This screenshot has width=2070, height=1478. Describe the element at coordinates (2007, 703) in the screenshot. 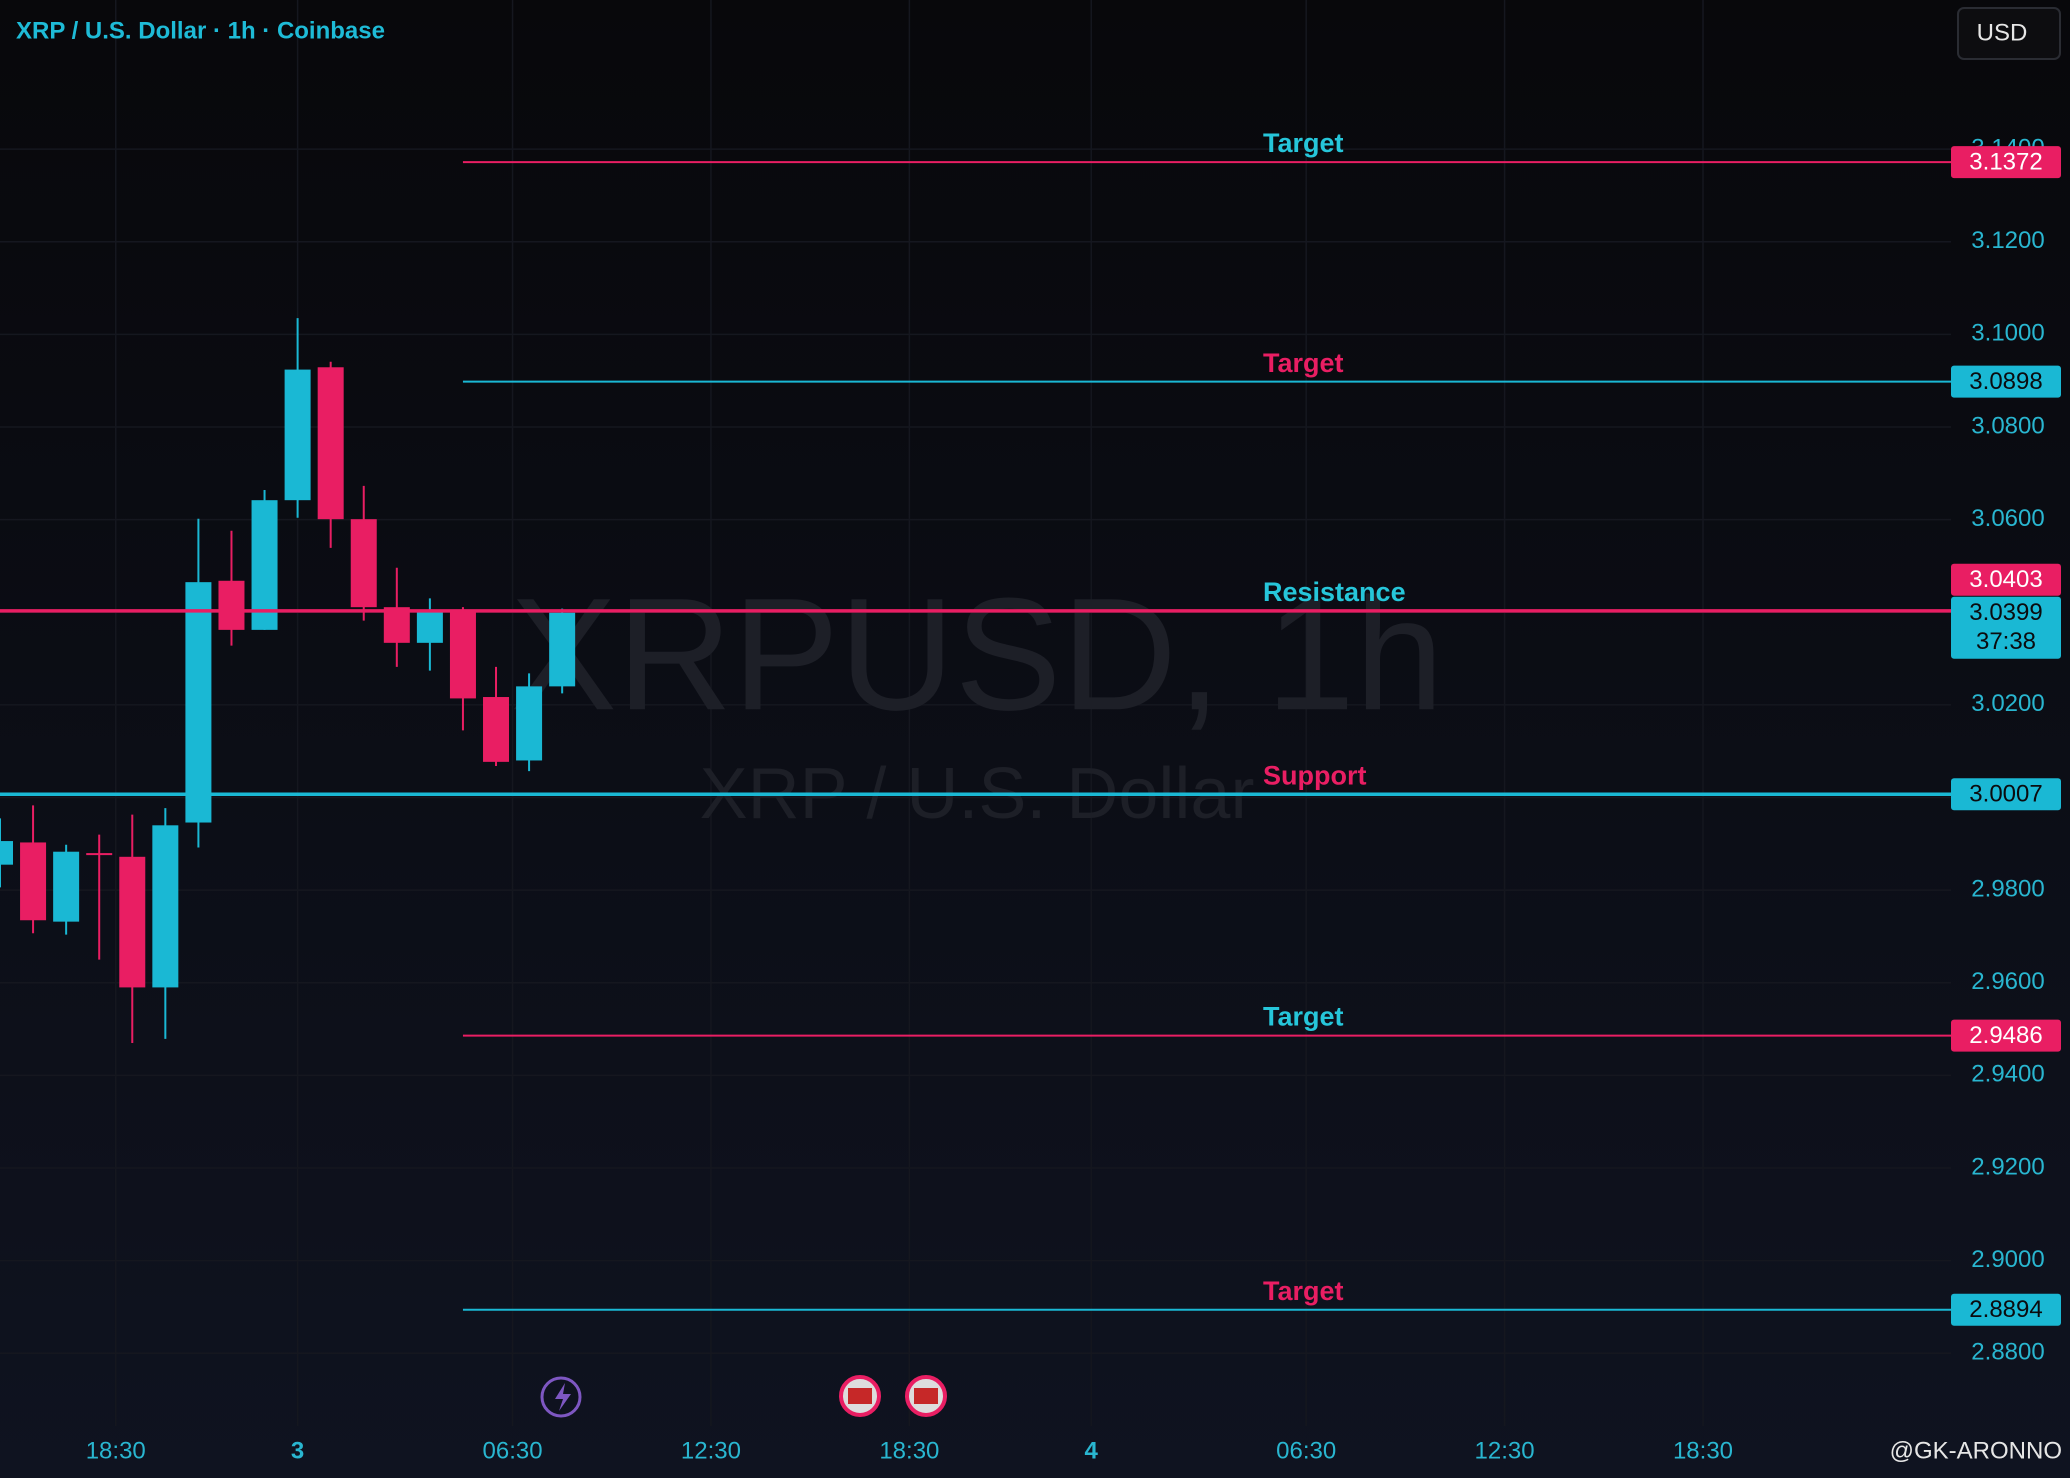

I see `y-tick-label: 3.0200` at that location.